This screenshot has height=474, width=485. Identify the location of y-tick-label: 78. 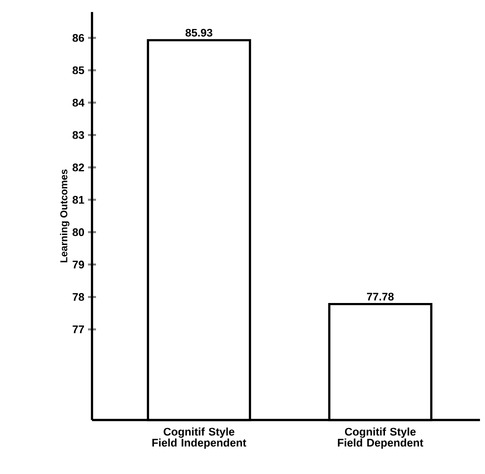
(78, 297).